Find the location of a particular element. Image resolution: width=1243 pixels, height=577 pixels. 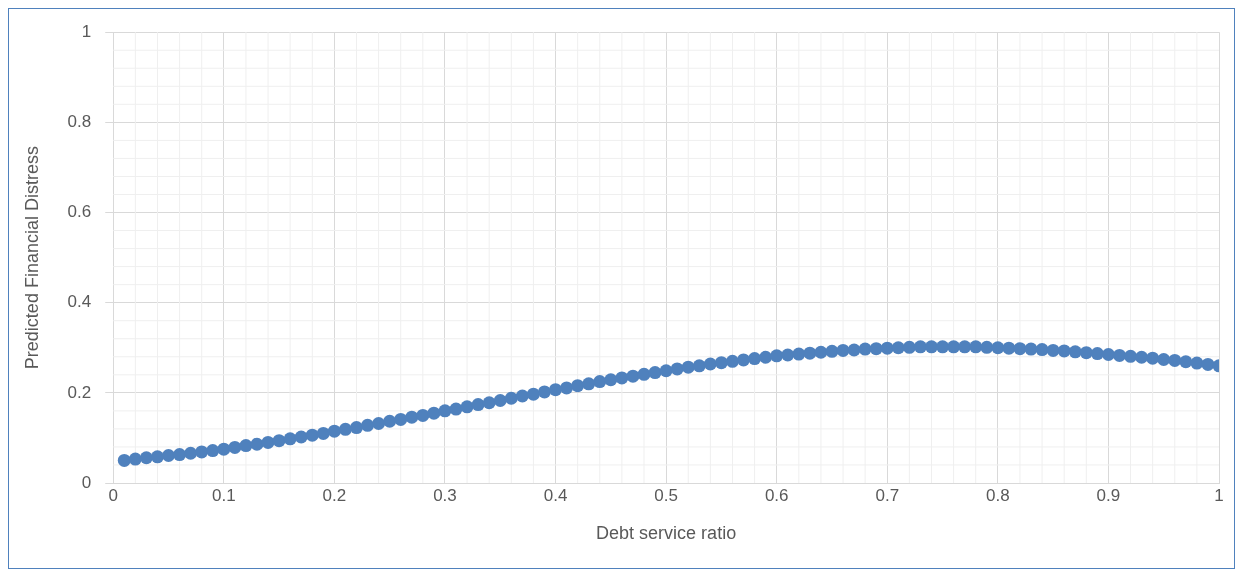

x-tick-label: 1 is located at coordinates (1219, 495).